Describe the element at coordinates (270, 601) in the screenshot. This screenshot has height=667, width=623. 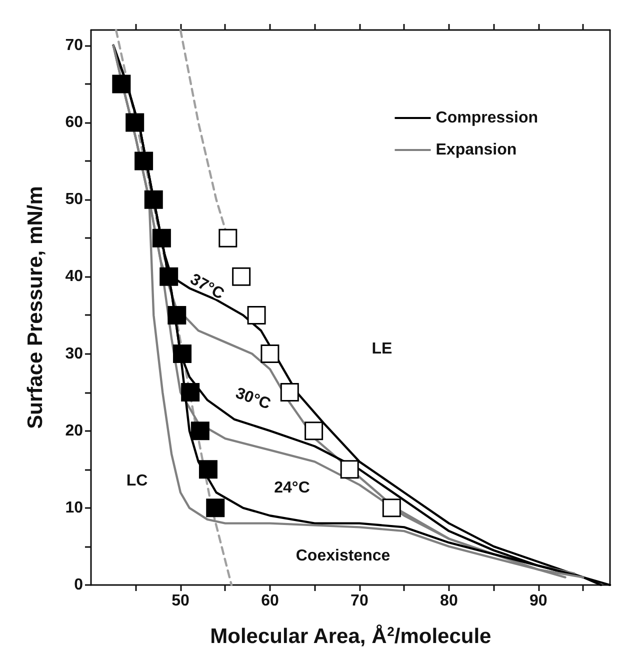
I see `x-tick-label: 60` at that location.